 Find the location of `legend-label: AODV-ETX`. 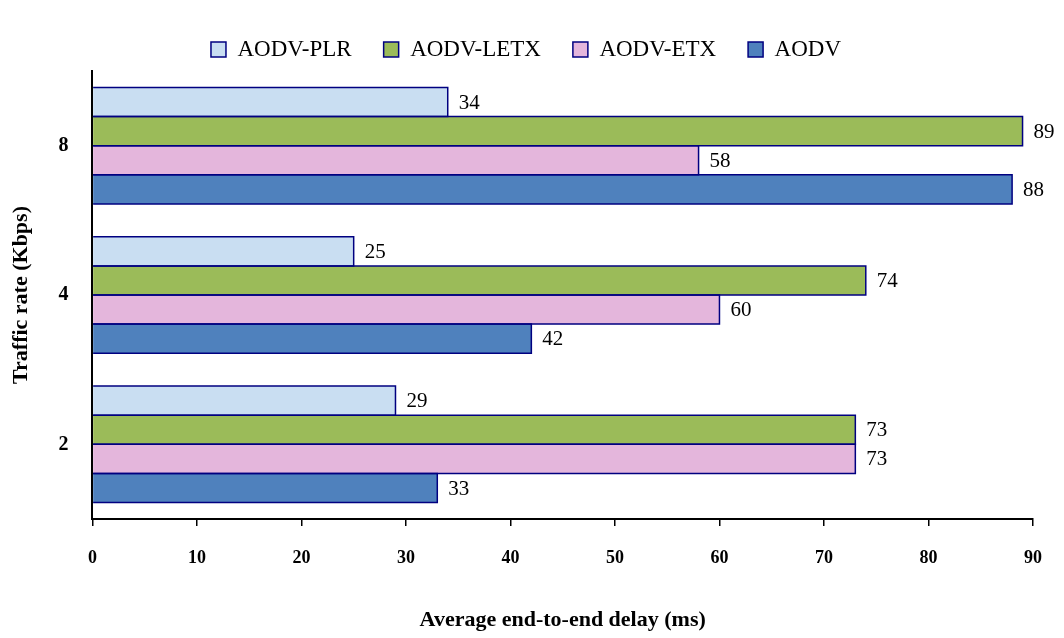

legend-label: AODV-ETX is located at coordinates (658, 48).